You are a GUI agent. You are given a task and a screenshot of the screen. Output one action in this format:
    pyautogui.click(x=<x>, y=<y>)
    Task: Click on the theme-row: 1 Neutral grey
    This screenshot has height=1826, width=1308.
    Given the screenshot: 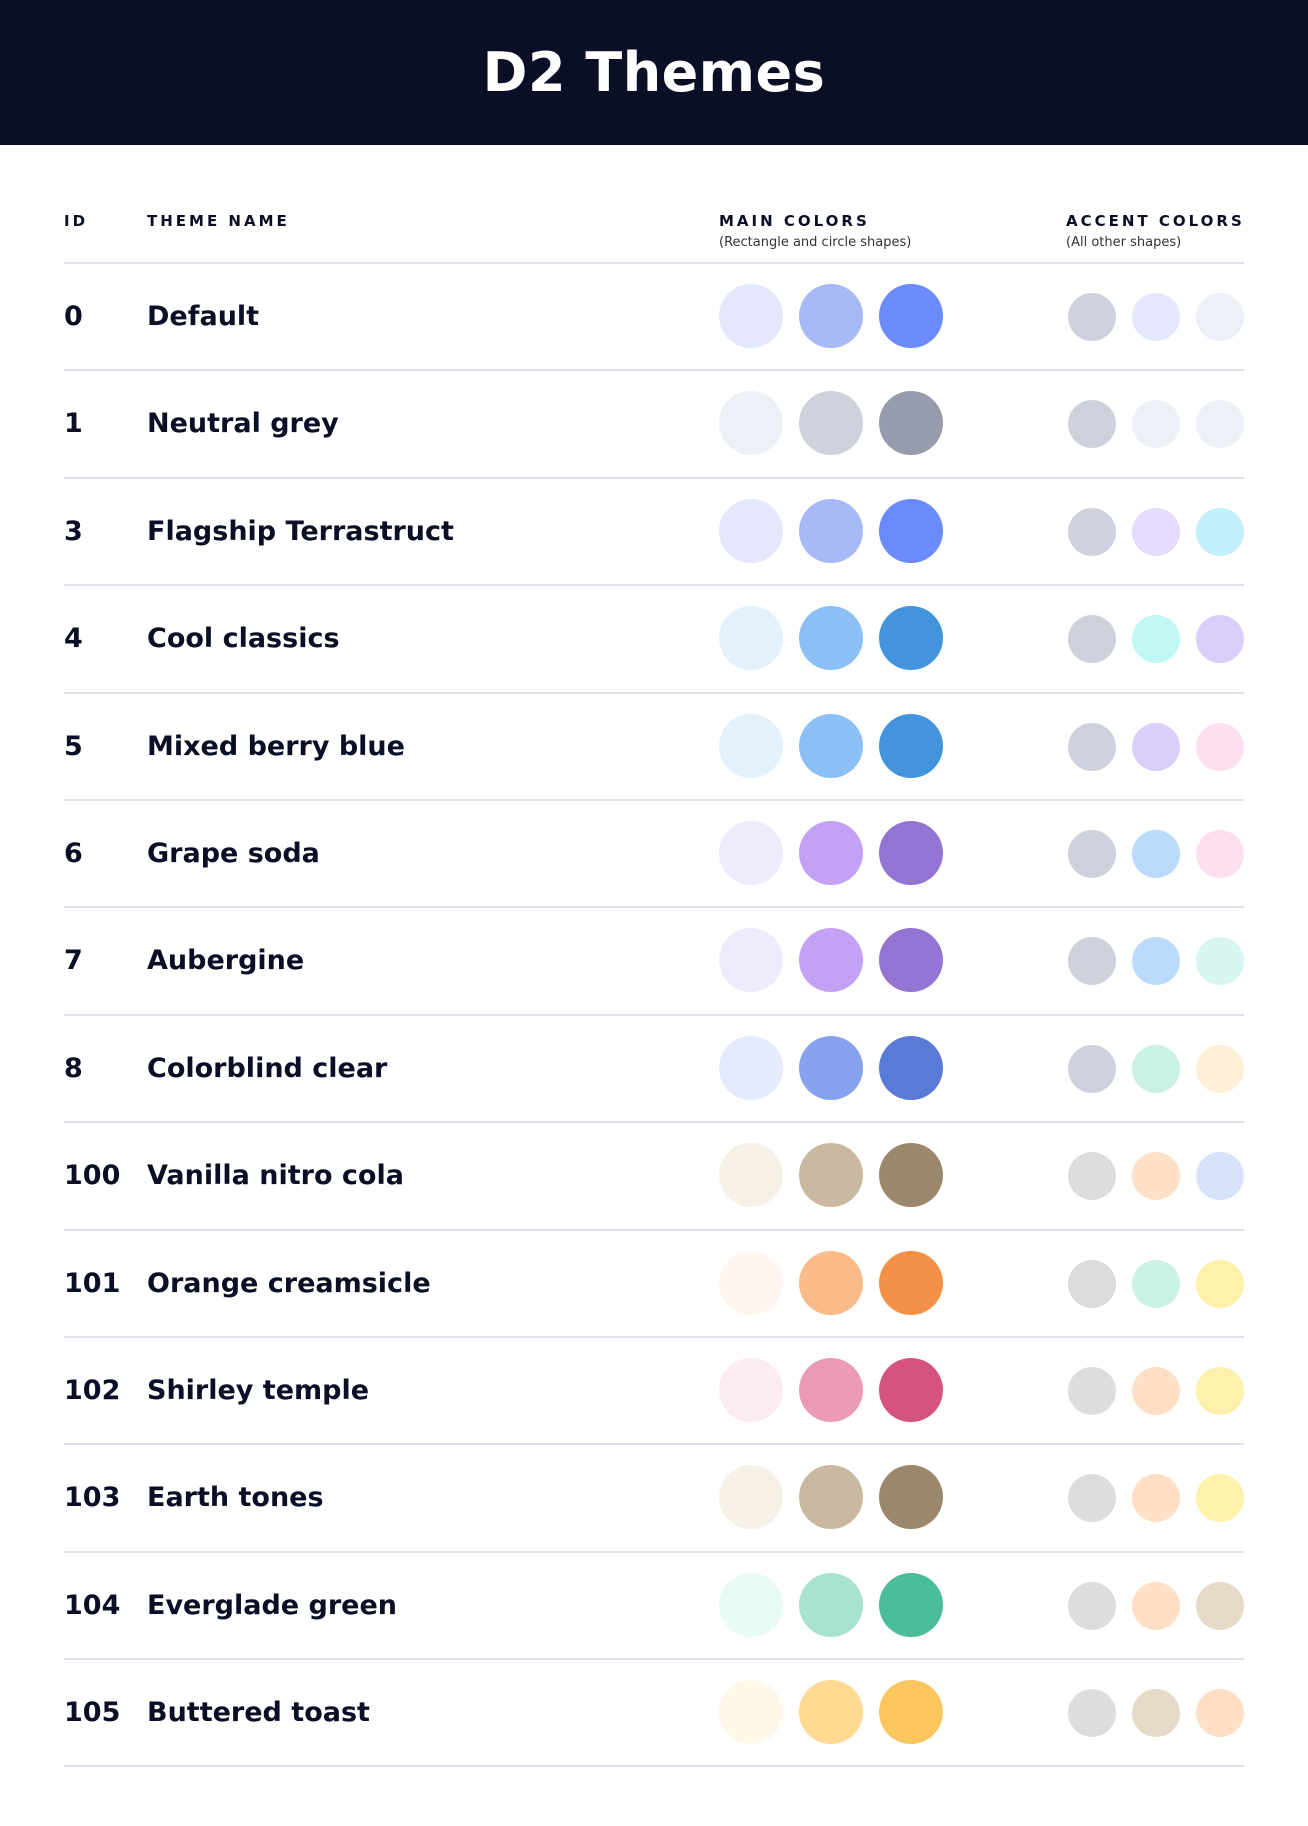 What is the action you would take?
    pyautogui.click(x=654, y=425)
    